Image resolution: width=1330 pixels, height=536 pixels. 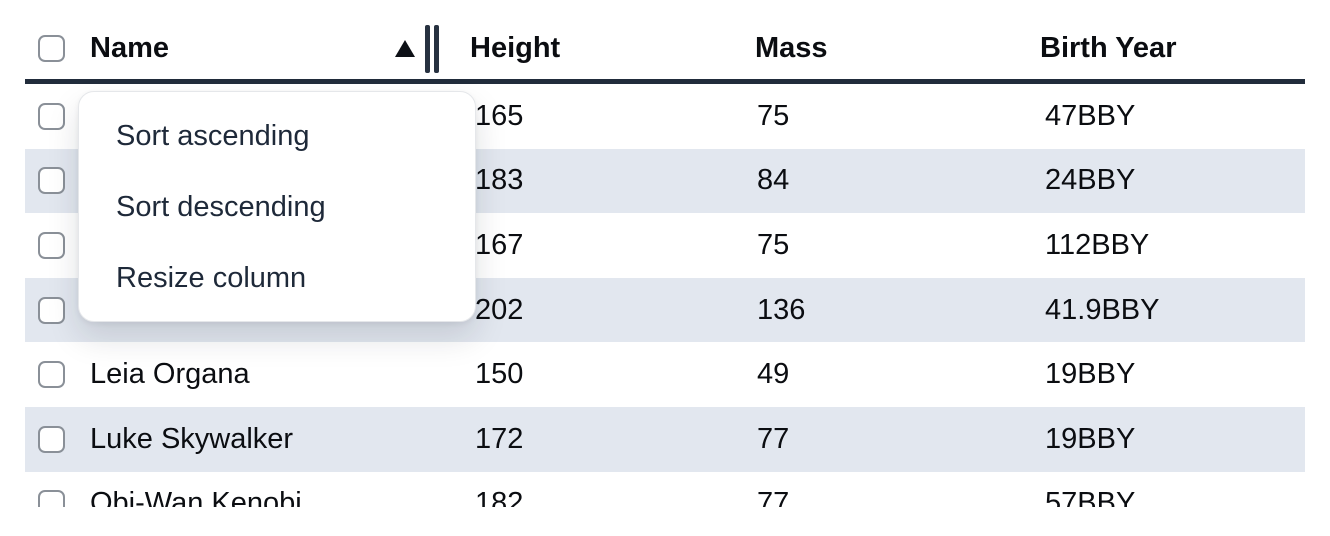 What do you see at coordinates (240, 439) in the screenshot?
I see `name-cell: Luke Skywalker` at bounding box center [240, 439].